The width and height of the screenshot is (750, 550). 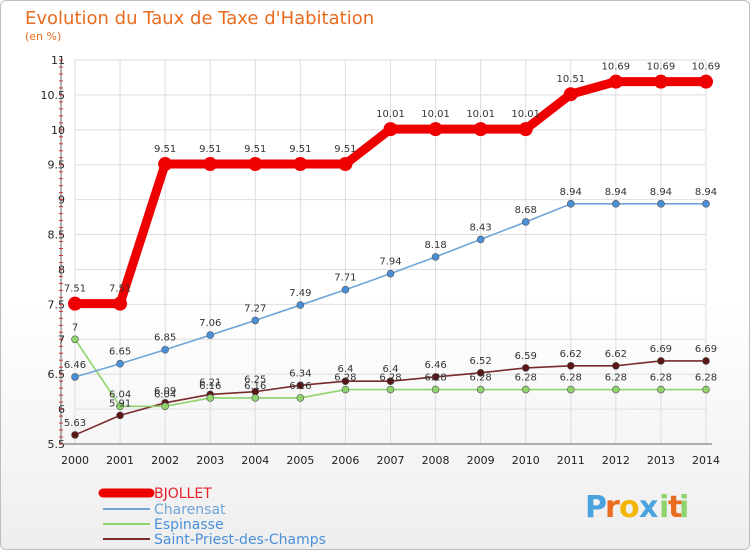 What do you see at coordinates (210, 382) in the screenshot?
I see `data-label-saint-priest-des-champs: 6.21` at bounding box center [210, 382].